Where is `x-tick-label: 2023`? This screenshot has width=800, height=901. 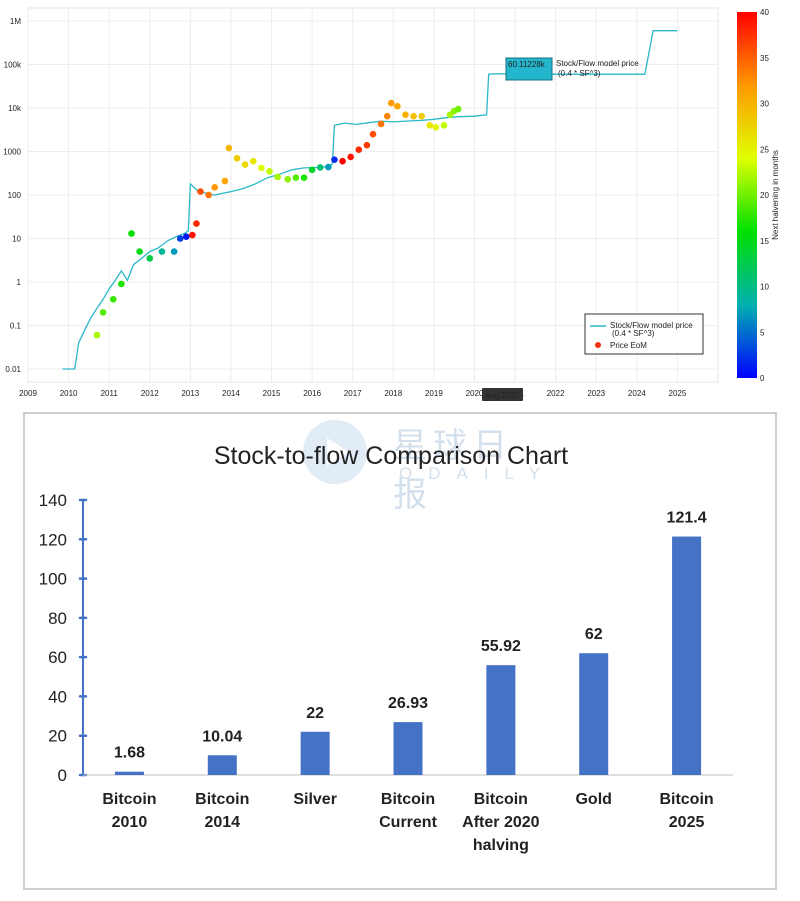
x-tick-label: 2023 is located at coordinates (596, 393).